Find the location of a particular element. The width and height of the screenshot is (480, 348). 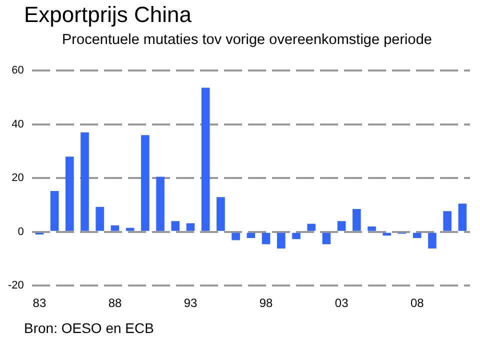

x-tick-label: 83 is located at coordinates (39, 303).